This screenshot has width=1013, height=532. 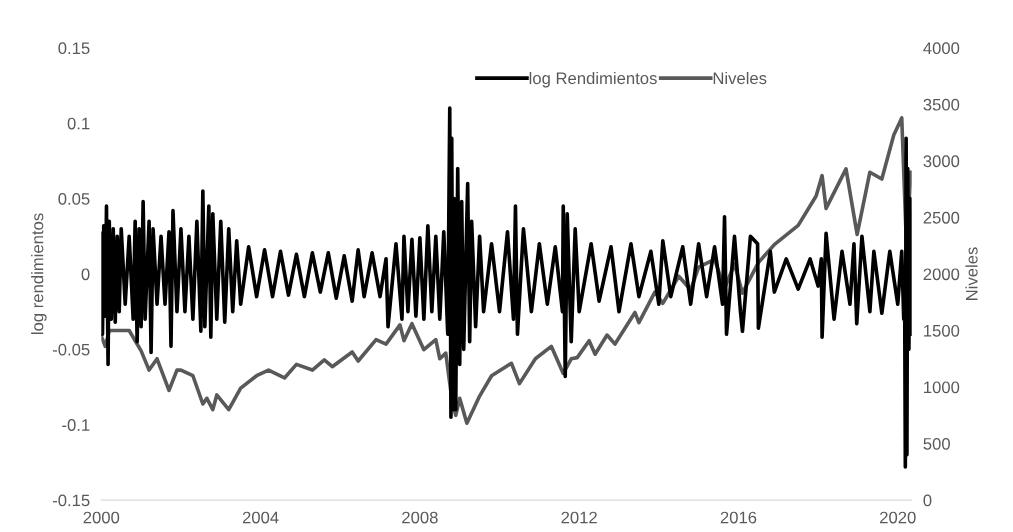 I want to click on y-axis-title: log rendimientos, so click(x=39, y=273).